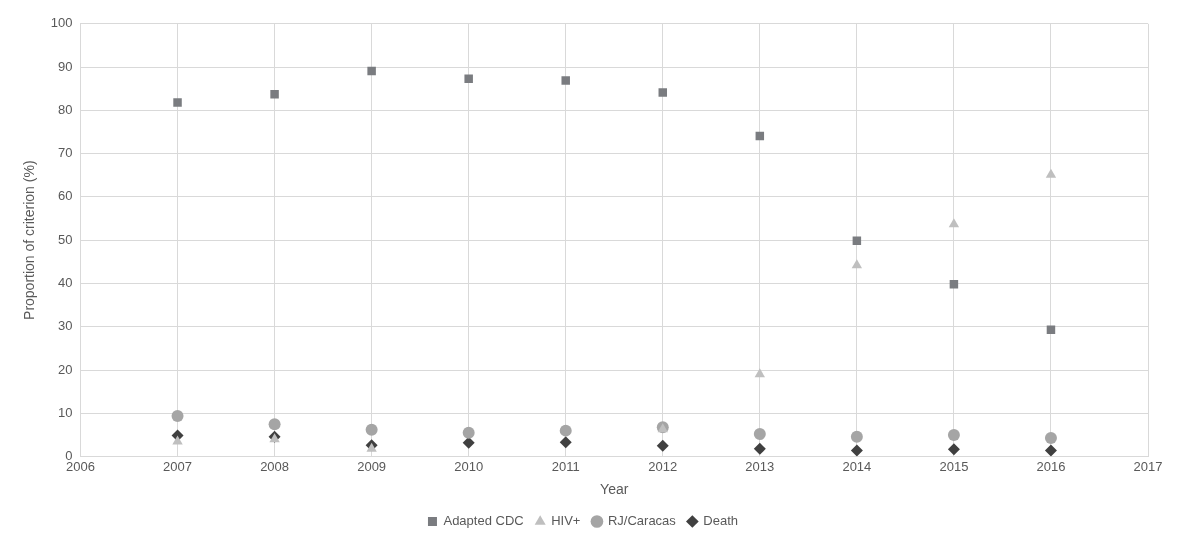  Describe the element at coordinates (65, 153) in the screenshot. I see `y-tick-label: 70` at that location.